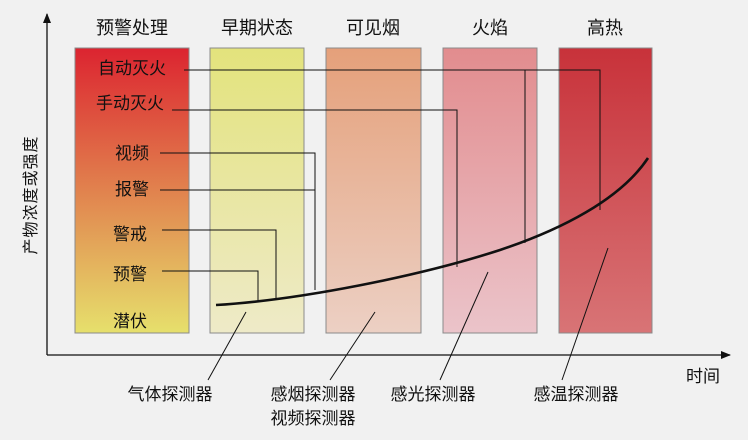  I want to click on leader-prealarm, so click(210, 286).